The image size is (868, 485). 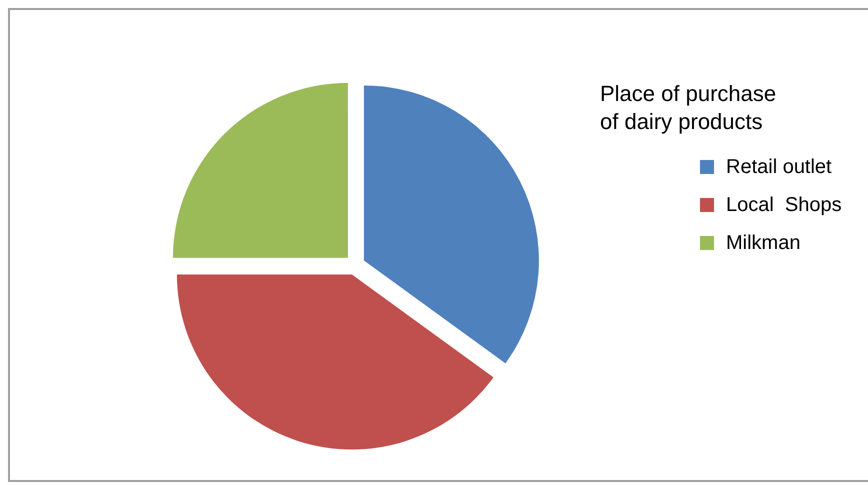 I want to click on legend-title: Place of purchase of dairy products, so click(x=689, y=108).